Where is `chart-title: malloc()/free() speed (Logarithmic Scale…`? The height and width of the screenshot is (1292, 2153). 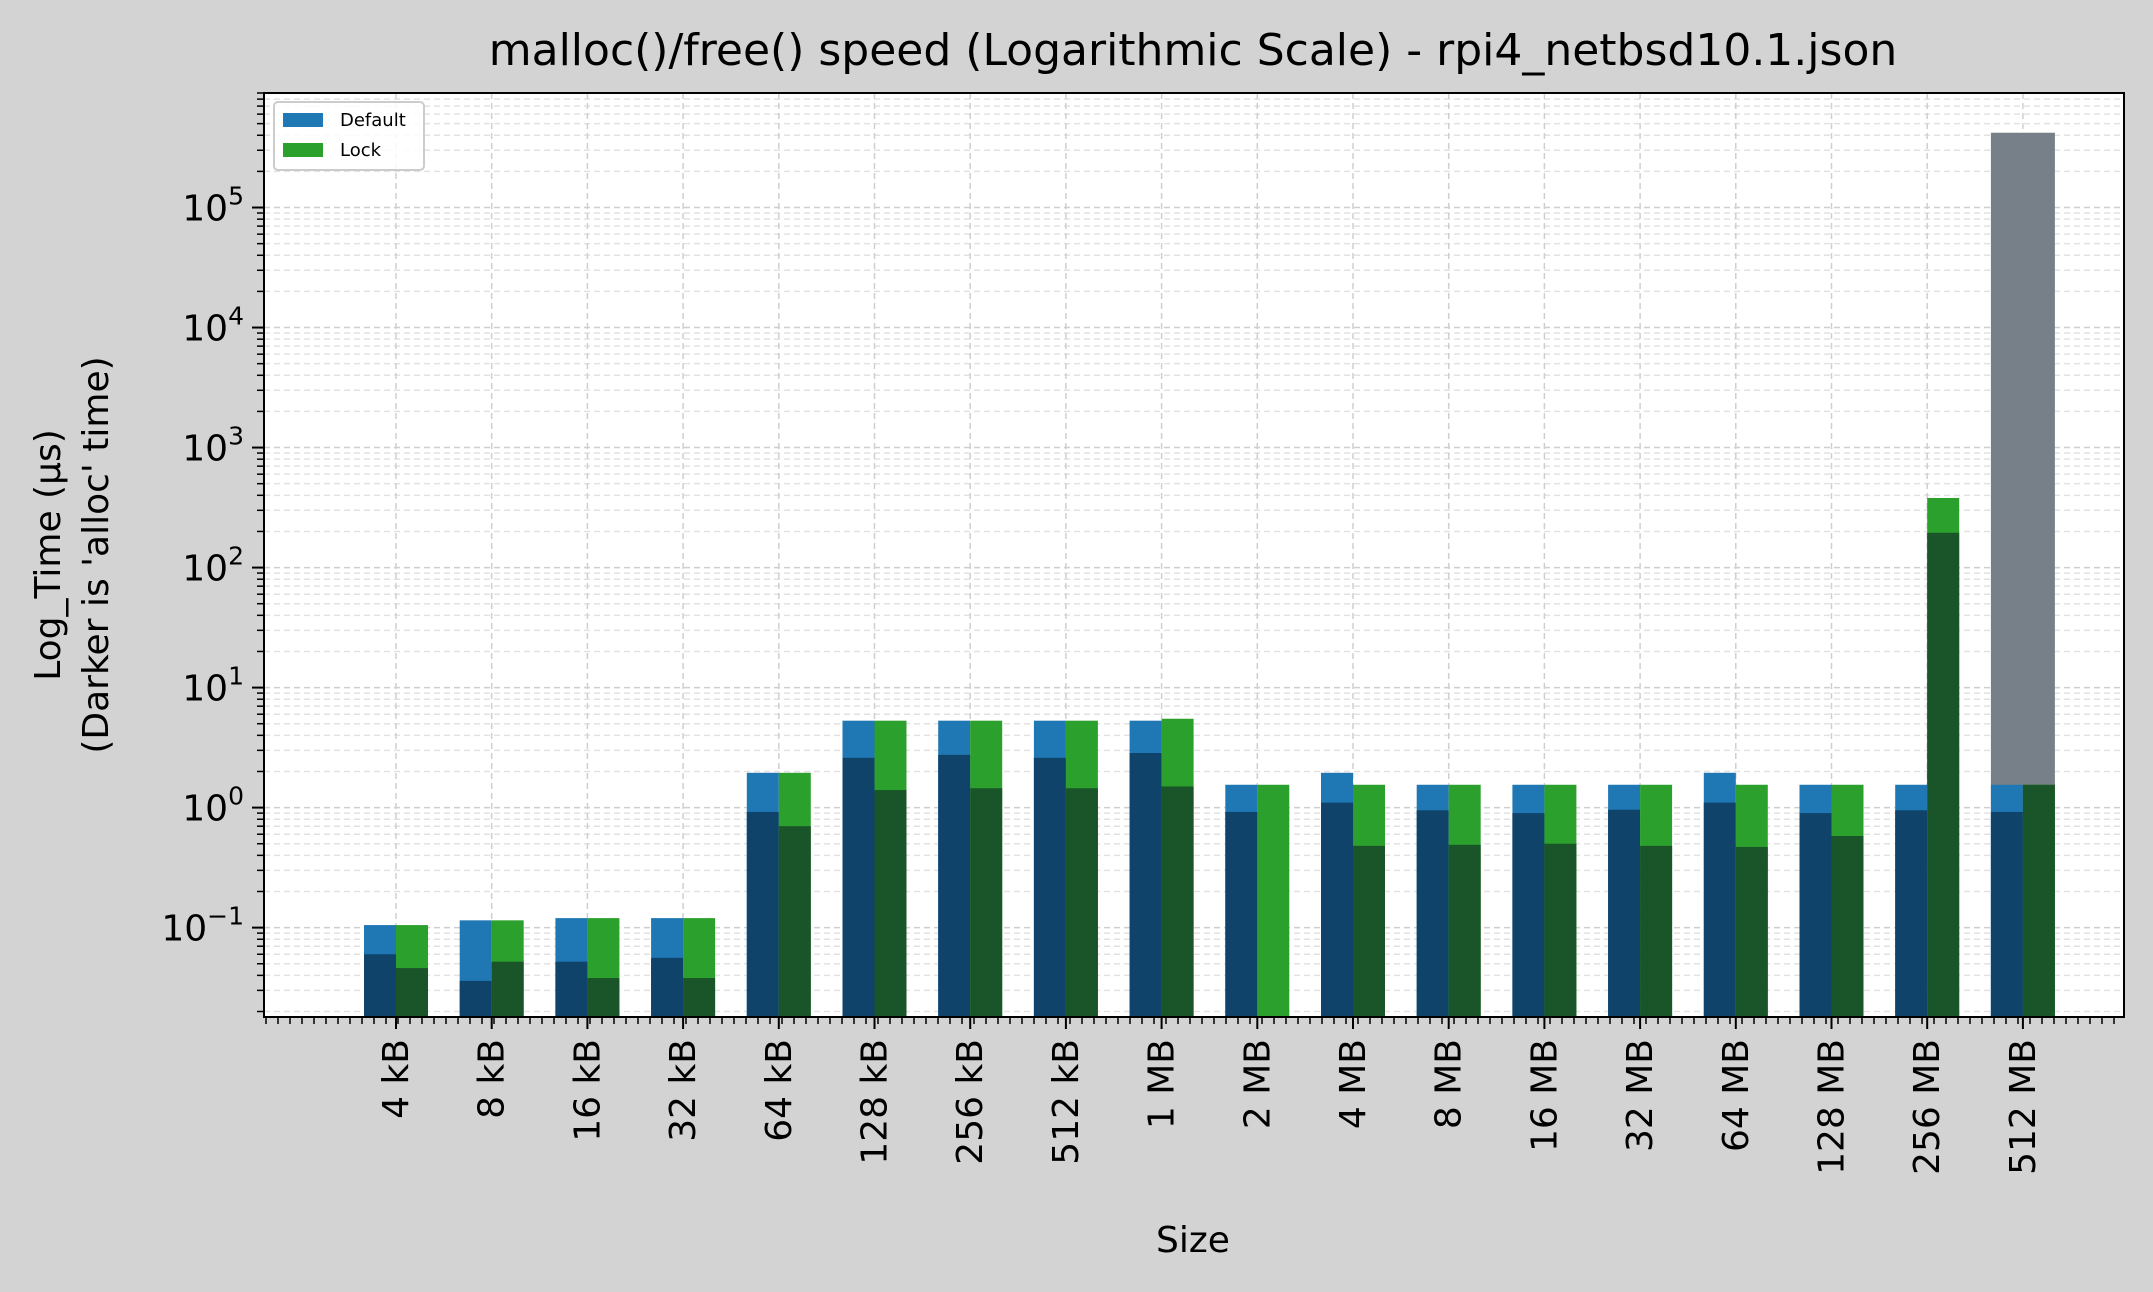 chart-title: malloc()/free() speed (Logarithmic Scale… is located at coordinates (1193, 50).